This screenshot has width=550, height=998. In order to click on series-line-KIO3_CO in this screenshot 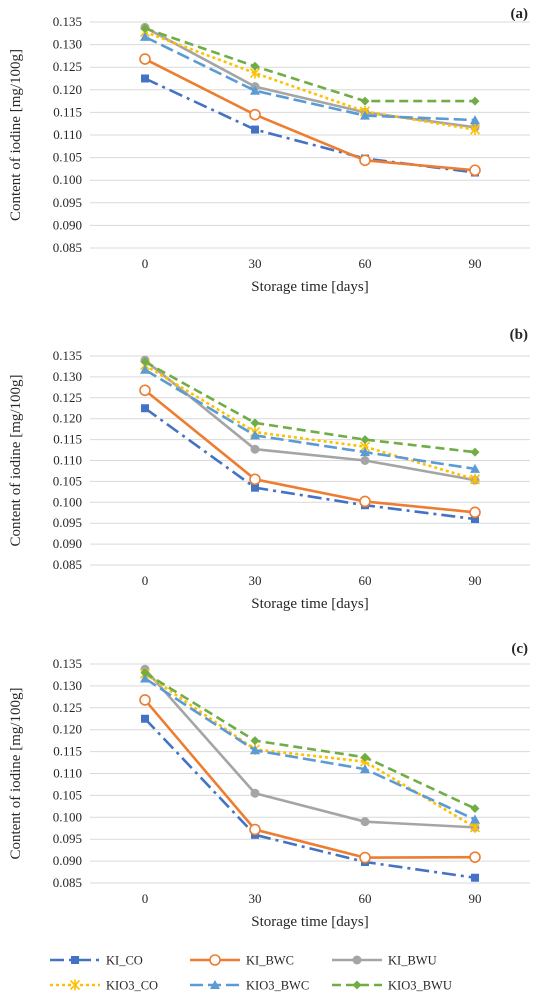, I will do `click(310, 80)`.